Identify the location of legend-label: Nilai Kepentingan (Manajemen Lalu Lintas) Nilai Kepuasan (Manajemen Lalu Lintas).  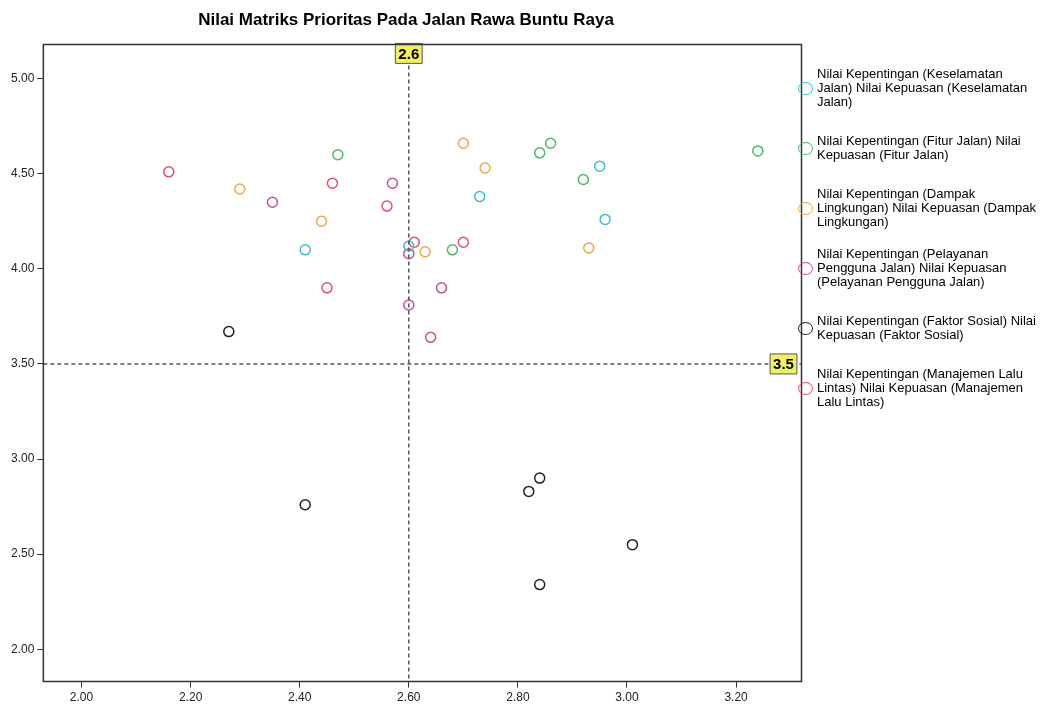
(920, 387).